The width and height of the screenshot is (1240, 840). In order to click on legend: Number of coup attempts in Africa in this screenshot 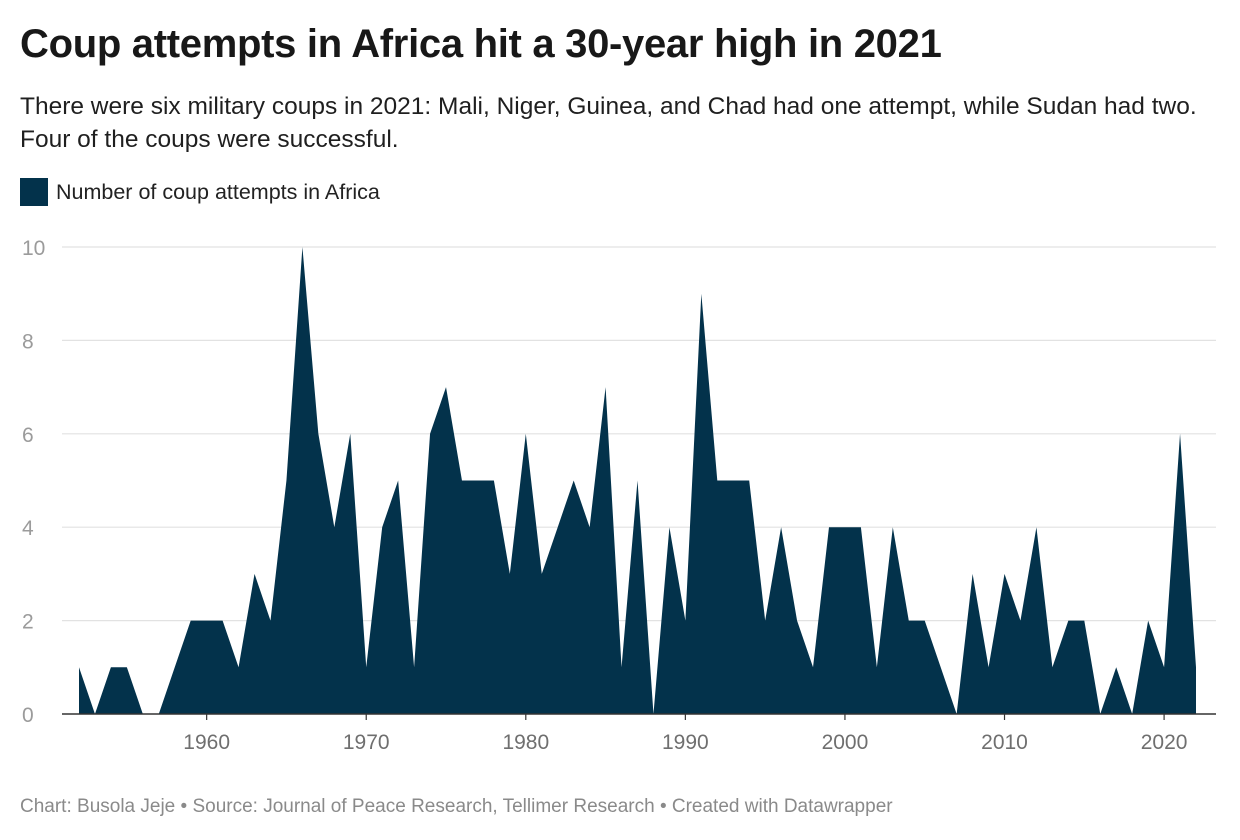, I will do `click(200, 192)`.